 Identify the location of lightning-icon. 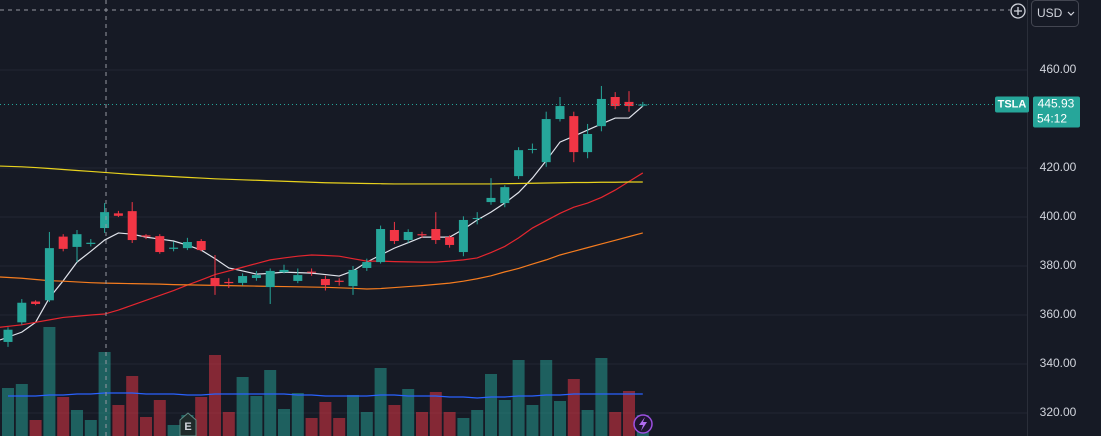
(643, 424).